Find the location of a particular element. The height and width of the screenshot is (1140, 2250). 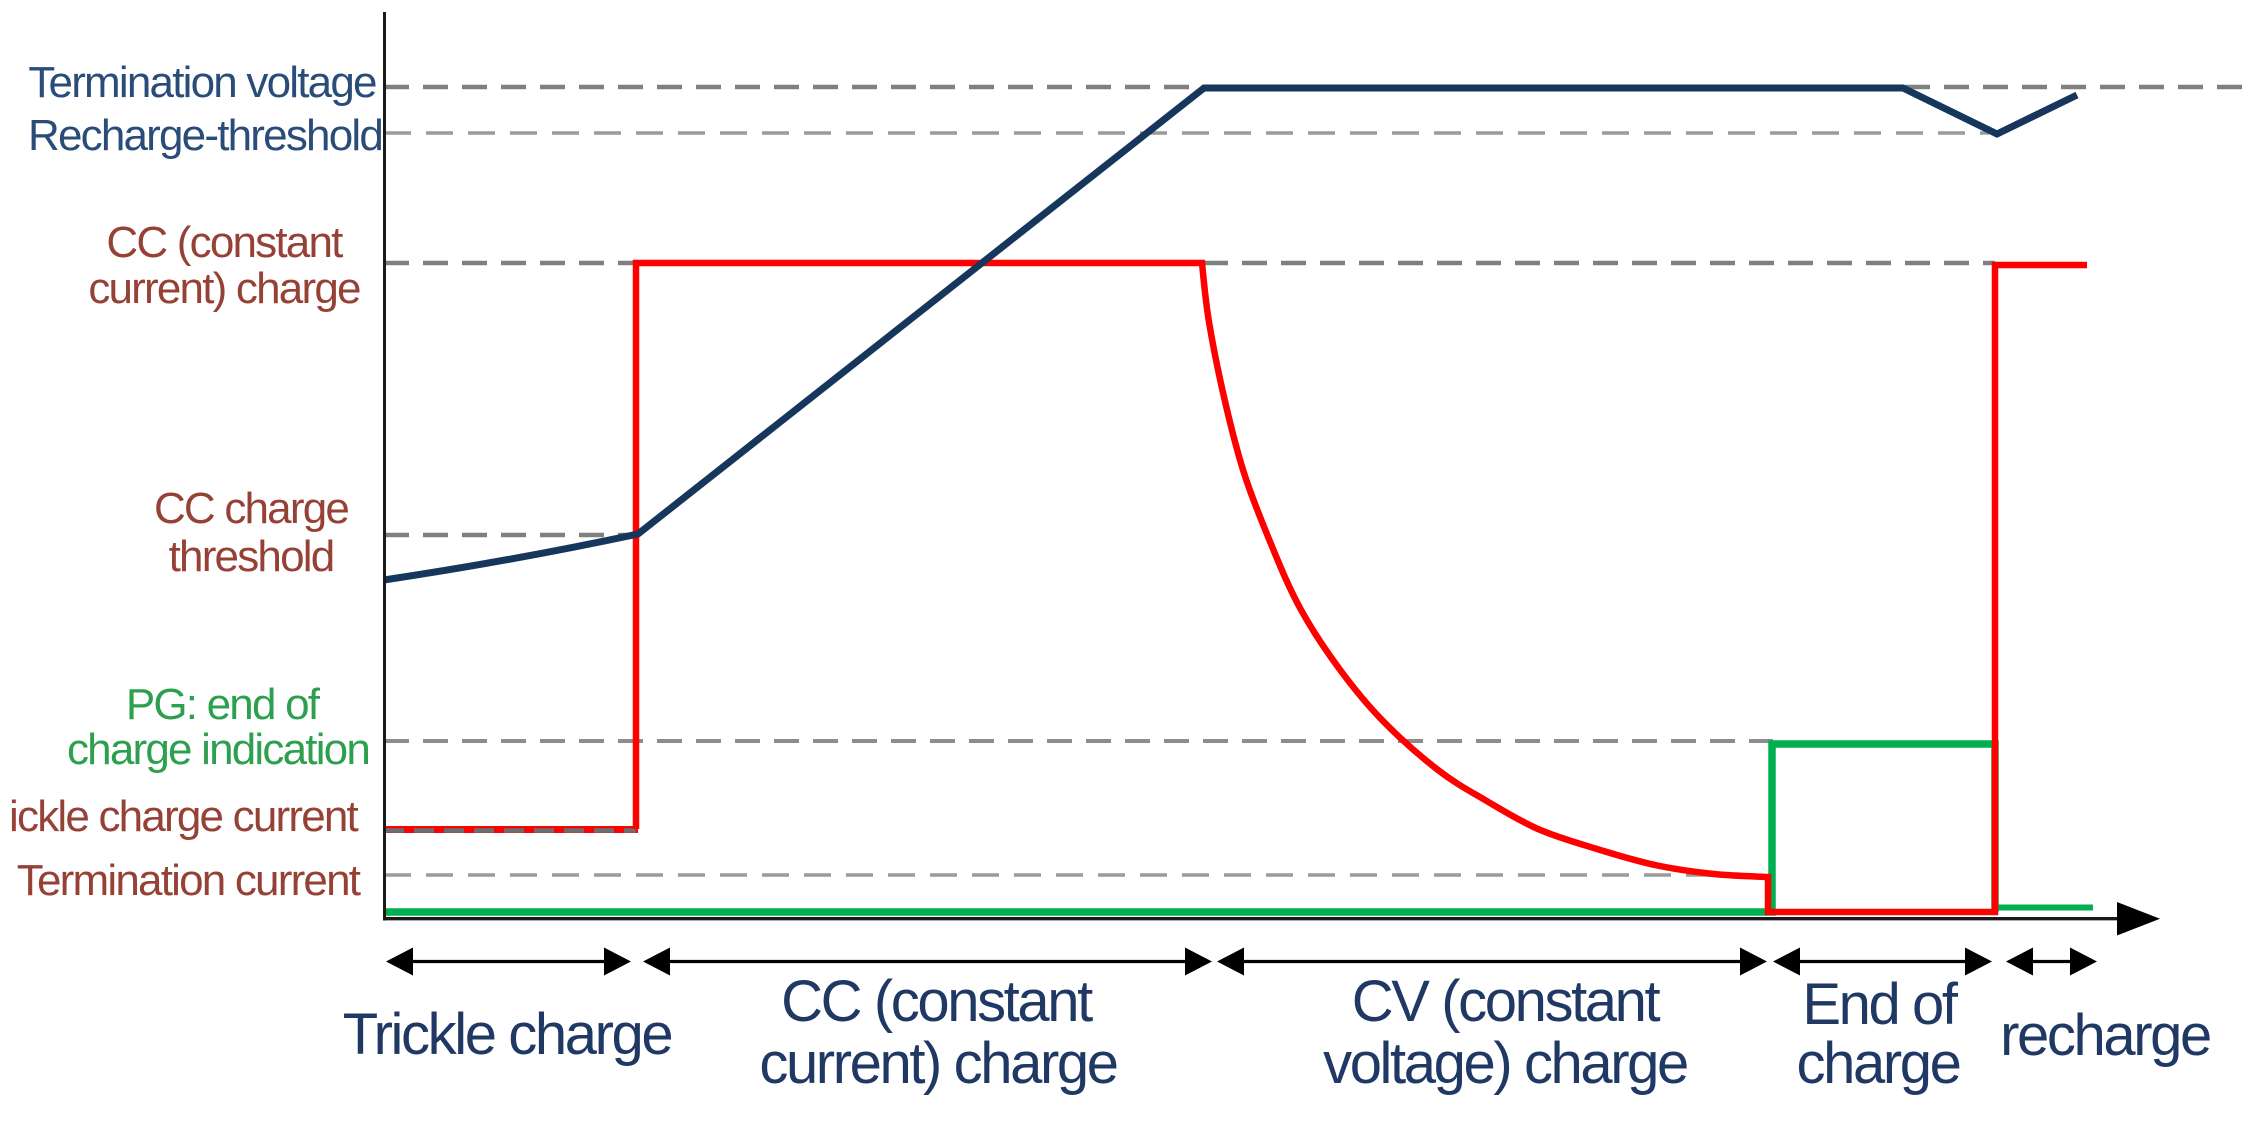

svg-text: charge is located at coordinates (1878, 1063).